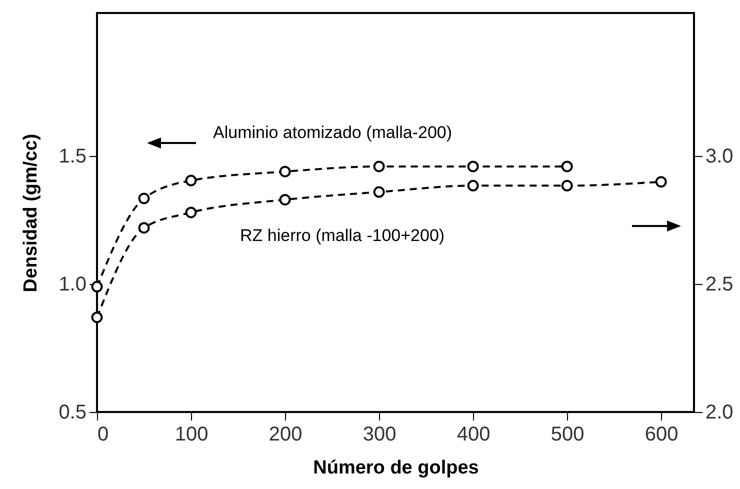  I want to click on y2-tick-label: 3.0, so click(720, 157).